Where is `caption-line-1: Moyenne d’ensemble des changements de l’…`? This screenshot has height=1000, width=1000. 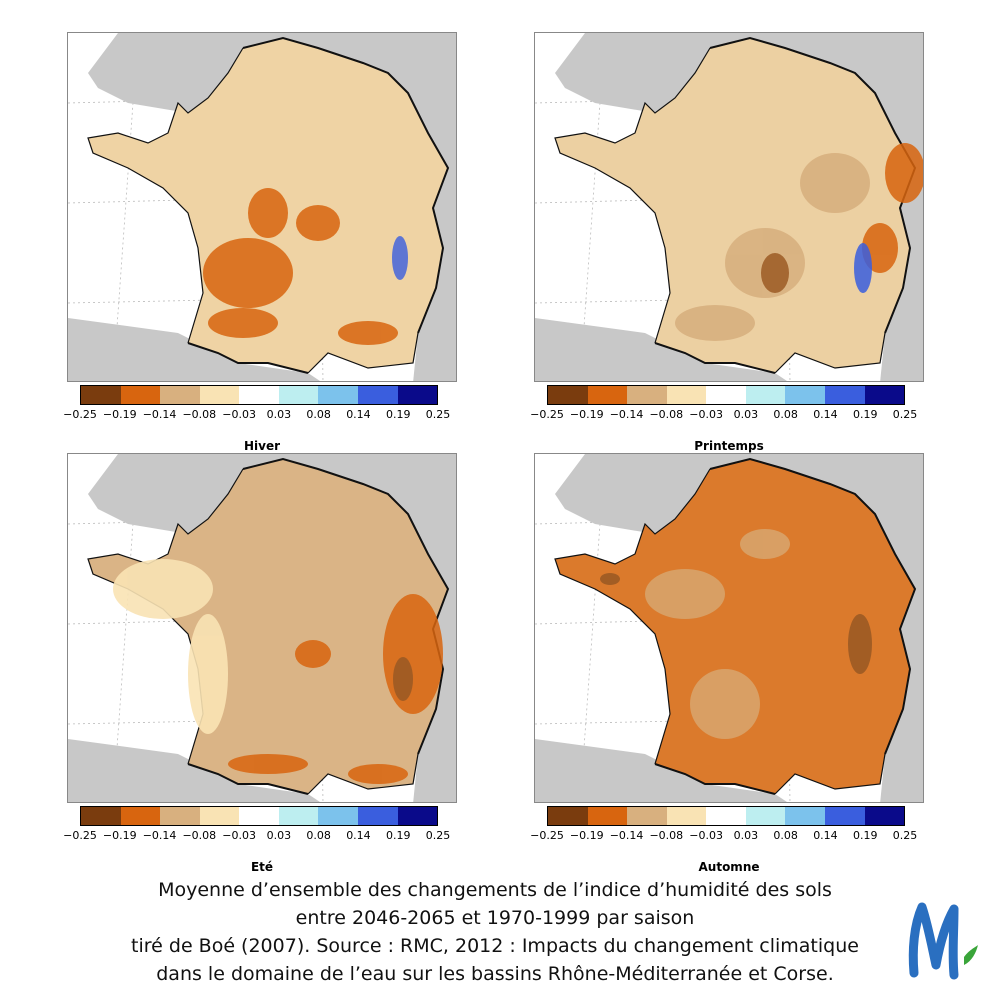
caption-line-1: Moyenne d’ensemble des changements de l’… is located at coordinates (495, 890).